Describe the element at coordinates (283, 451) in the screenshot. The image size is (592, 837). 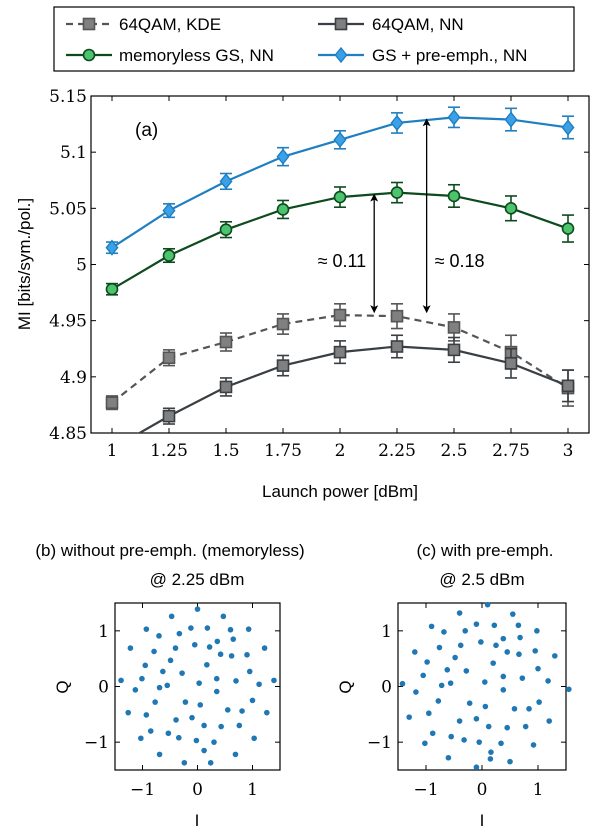
I see `x-tick-label-a: 1.75` at that location.